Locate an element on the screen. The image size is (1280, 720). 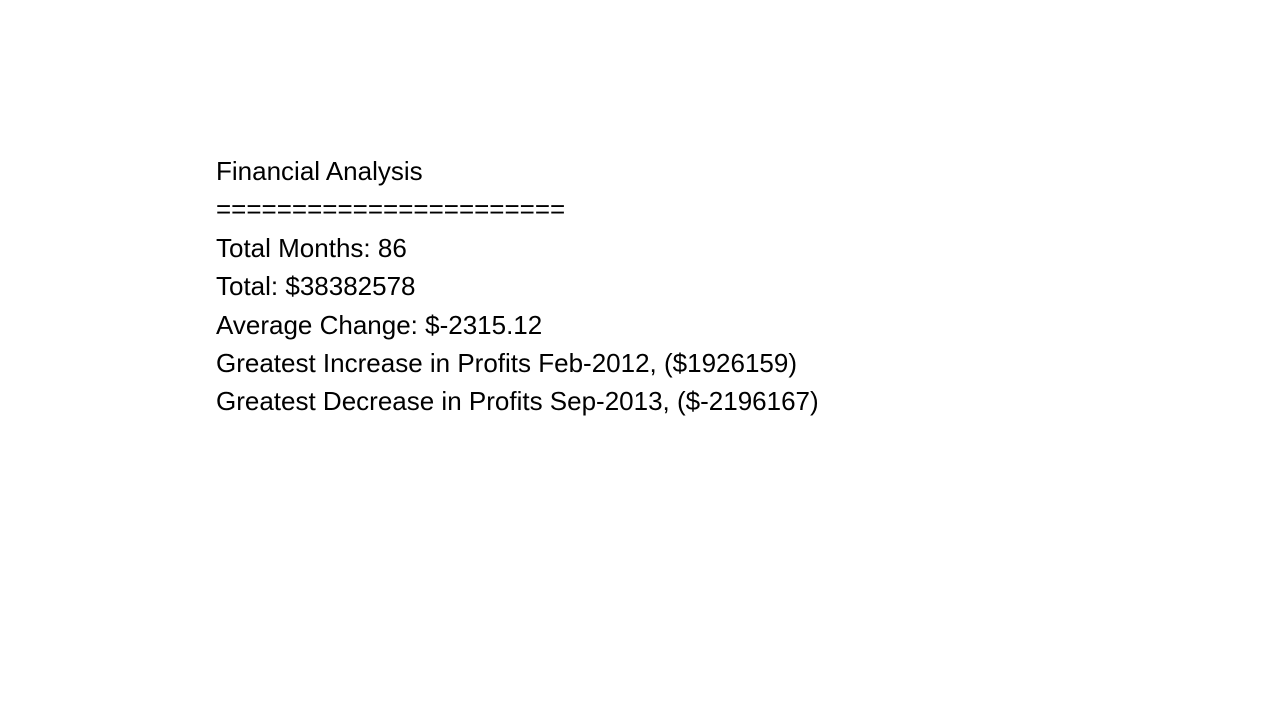
total-months: Total Months: 86 is located at coordinates (311, 247).